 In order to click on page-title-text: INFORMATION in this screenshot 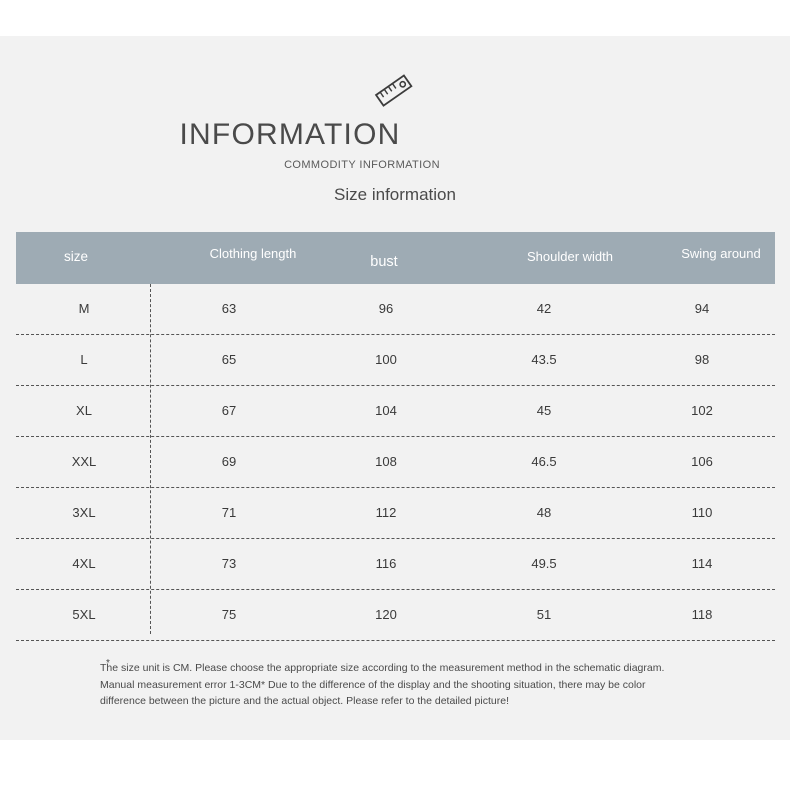, I will do `click(290, 134)`.